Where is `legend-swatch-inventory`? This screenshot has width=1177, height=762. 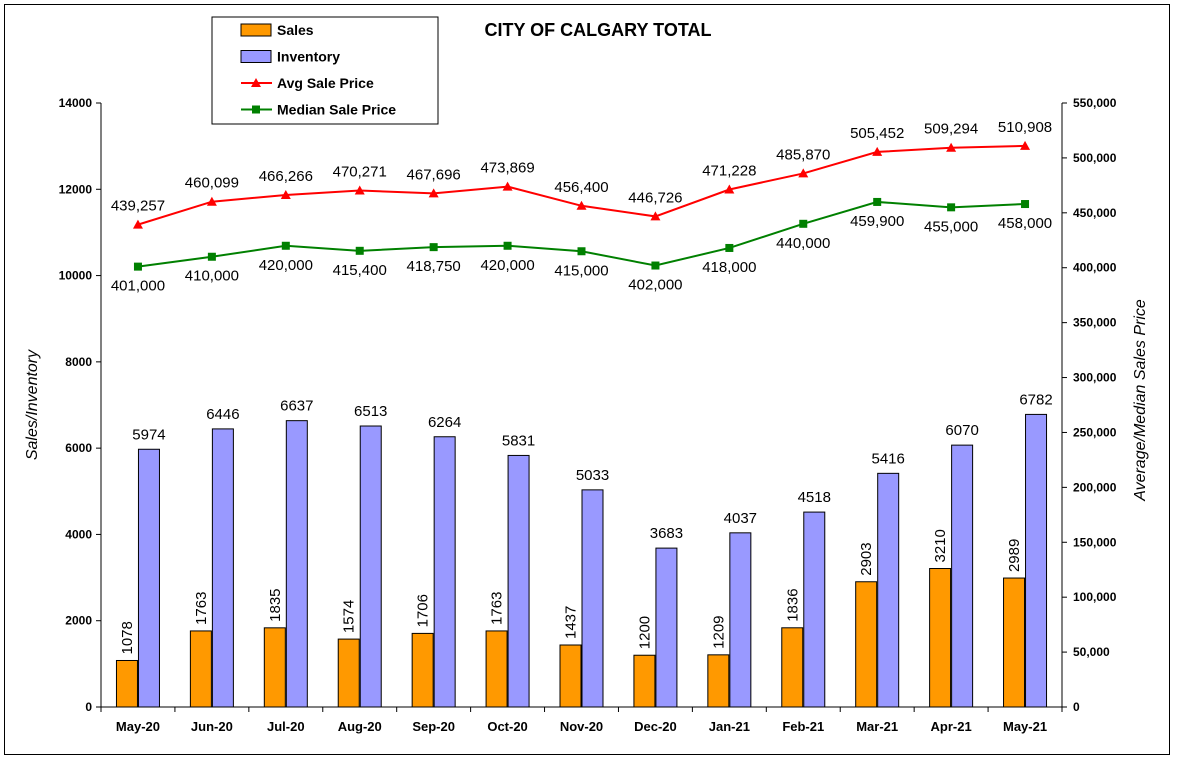 legend-swatch-inventory is located at coordinates (256, 56).